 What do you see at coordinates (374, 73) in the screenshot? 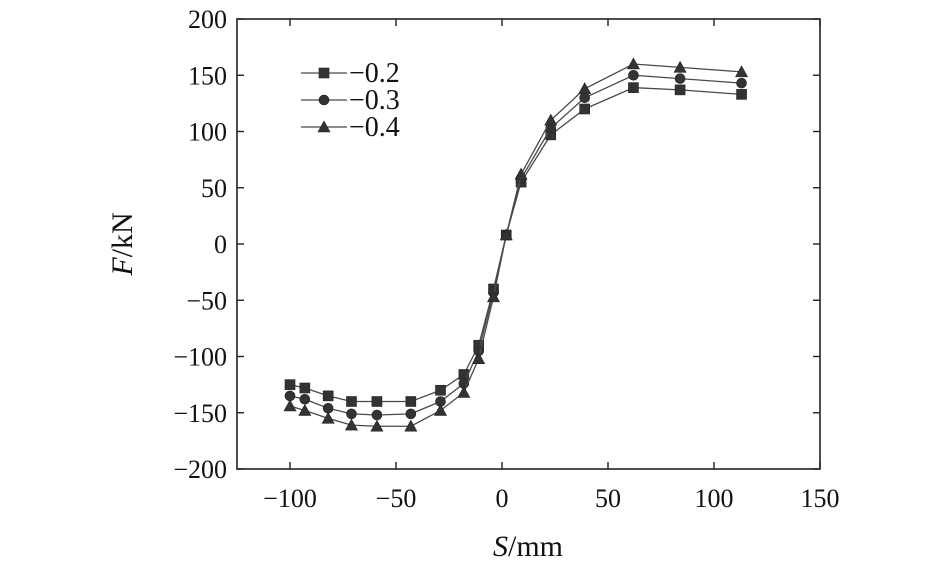
I see `legend-label: −0.2` at bounding box center [374, 73].